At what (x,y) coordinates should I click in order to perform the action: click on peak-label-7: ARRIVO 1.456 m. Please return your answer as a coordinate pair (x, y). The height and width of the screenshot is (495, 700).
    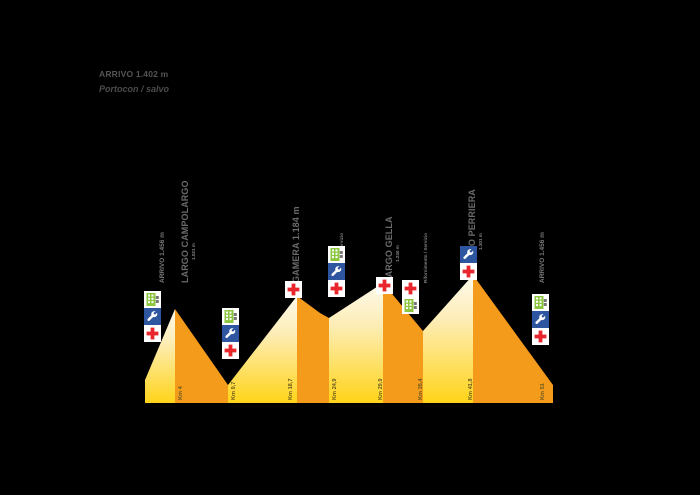
    Looking at the image, I should click on (542, 257).